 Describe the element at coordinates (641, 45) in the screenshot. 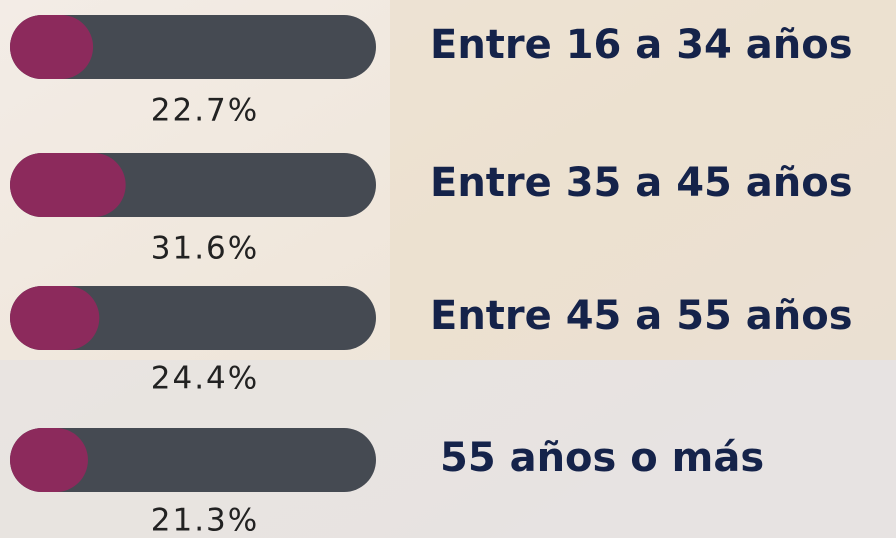

I see `category-label: Entre 16 a 34 años` at that location.